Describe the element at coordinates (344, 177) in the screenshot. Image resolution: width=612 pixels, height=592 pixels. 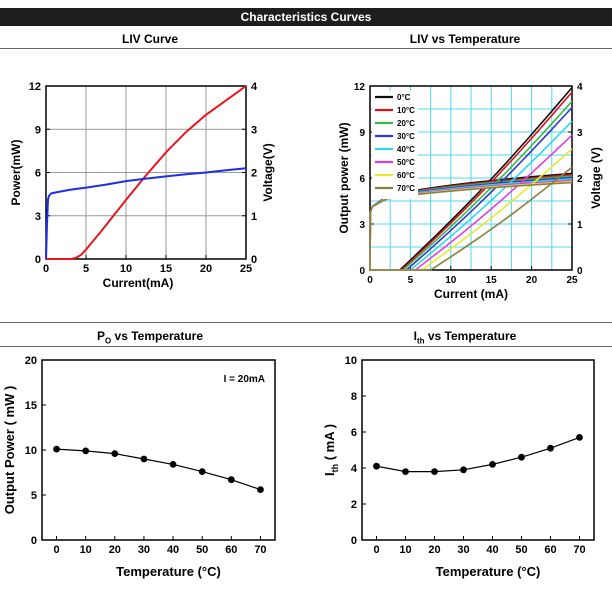
I see `livt-y-axis-label: Output power (mW)` at that location.